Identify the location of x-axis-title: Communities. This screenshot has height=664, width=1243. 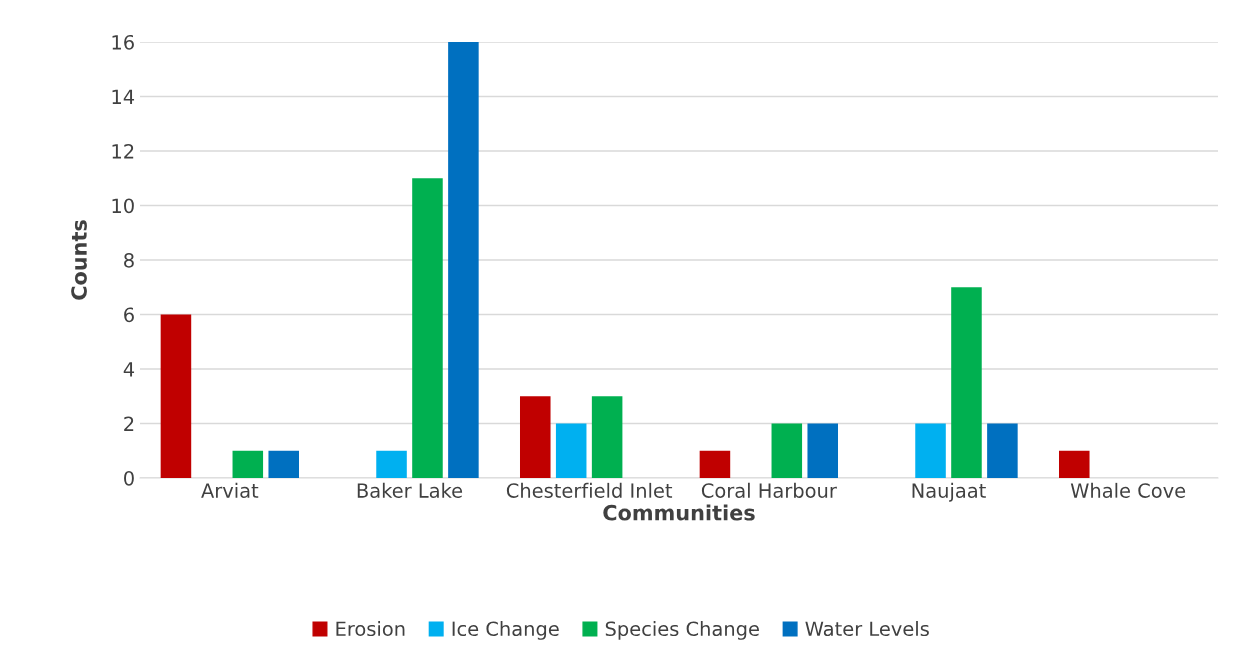
(679, 512).